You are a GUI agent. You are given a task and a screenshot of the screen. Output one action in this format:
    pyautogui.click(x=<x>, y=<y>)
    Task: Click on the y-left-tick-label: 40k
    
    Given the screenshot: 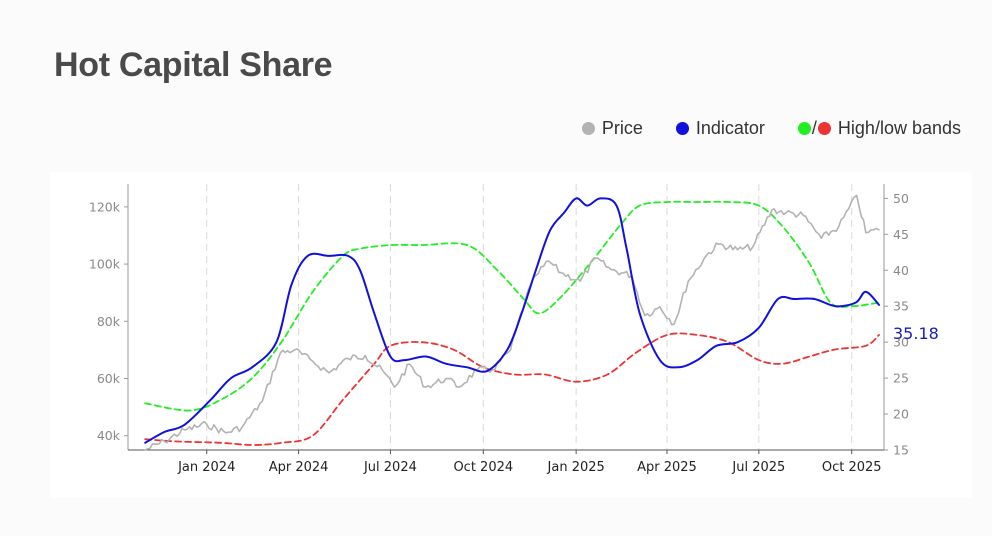 What is the action you would take?
    pyautogui.click(x=109, y=435)
    